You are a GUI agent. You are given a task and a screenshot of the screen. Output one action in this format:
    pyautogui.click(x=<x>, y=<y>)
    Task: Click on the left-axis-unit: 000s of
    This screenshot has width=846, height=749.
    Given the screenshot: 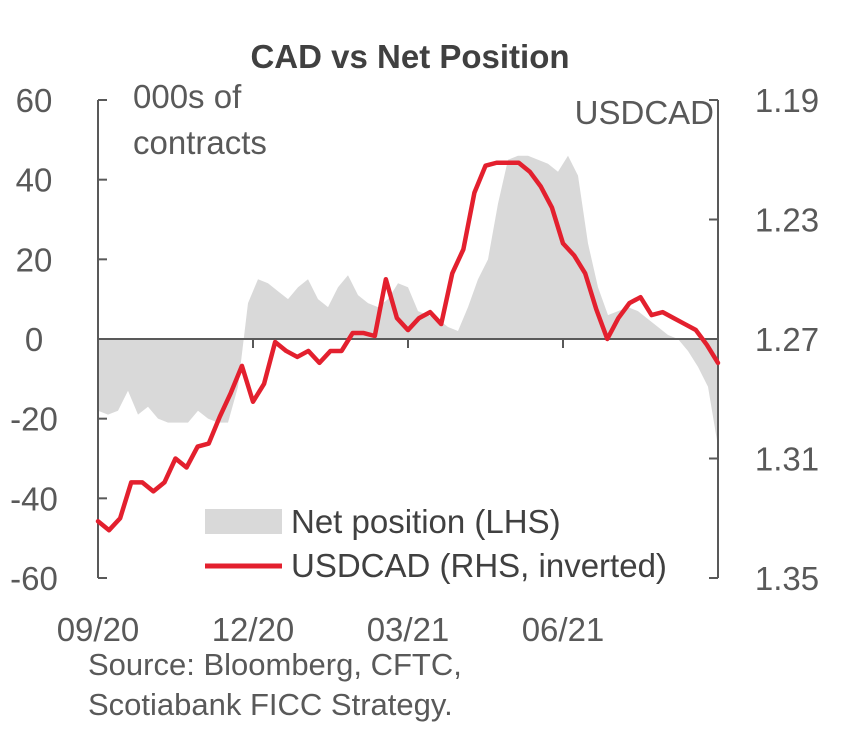 What is the action you would take?
    pyautogui.click(x=187, y=96)
    